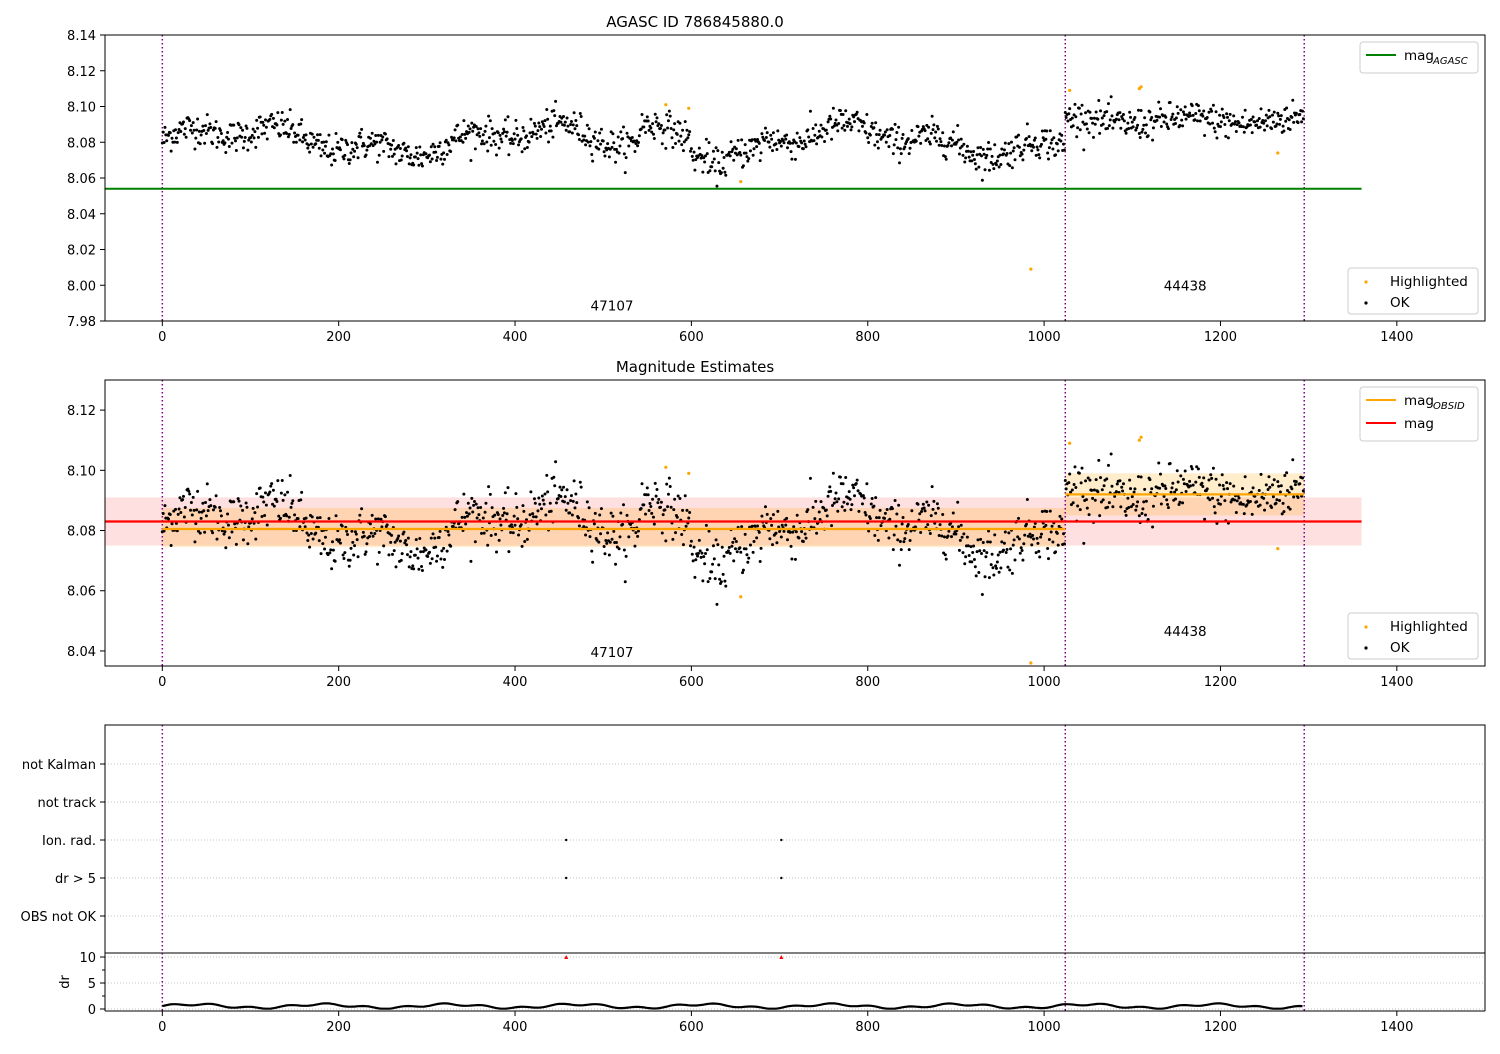  I want to click on x-tick-label: 600, so click(691, 337).